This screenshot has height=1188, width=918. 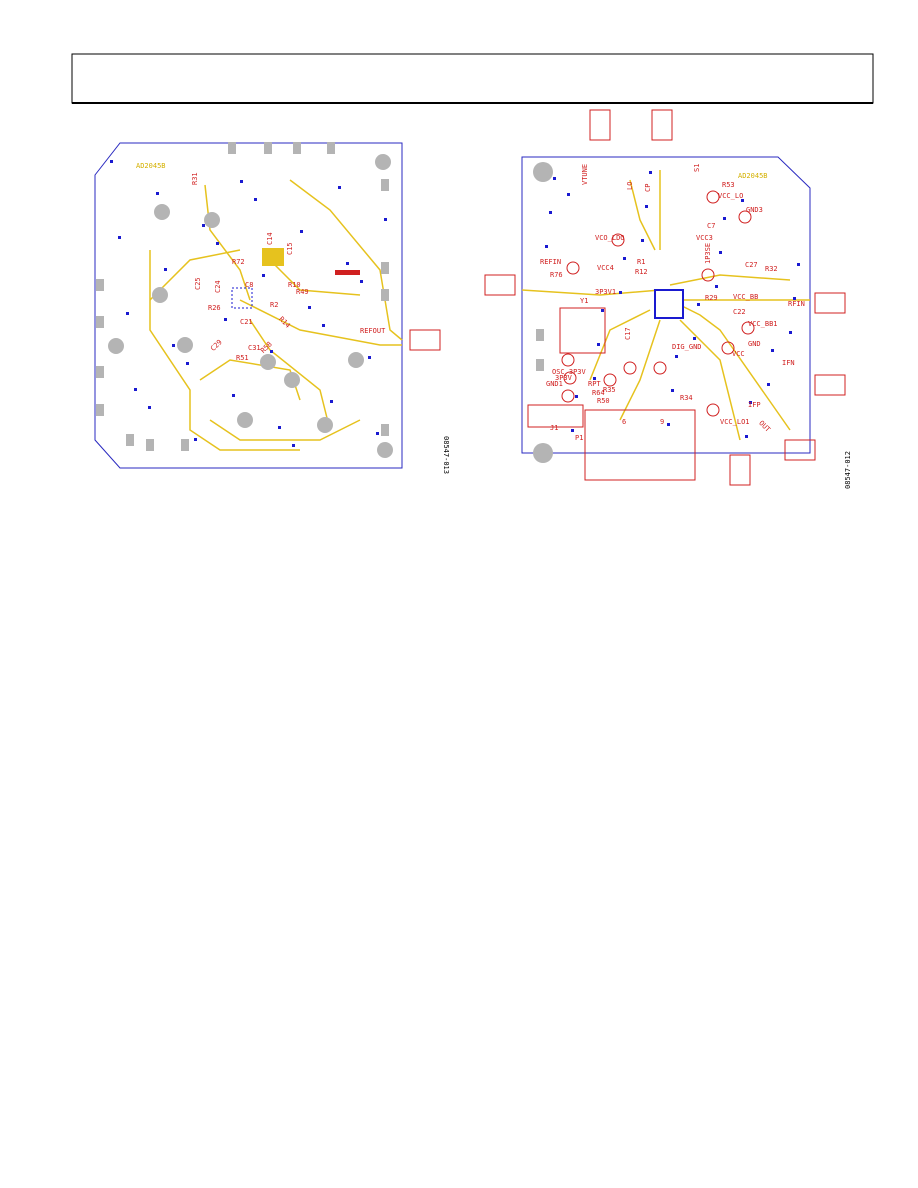 What do you see at coordinates (584, 301) in the screenshot?
I see `component-label: Y1` at bounding box center [584, 301].